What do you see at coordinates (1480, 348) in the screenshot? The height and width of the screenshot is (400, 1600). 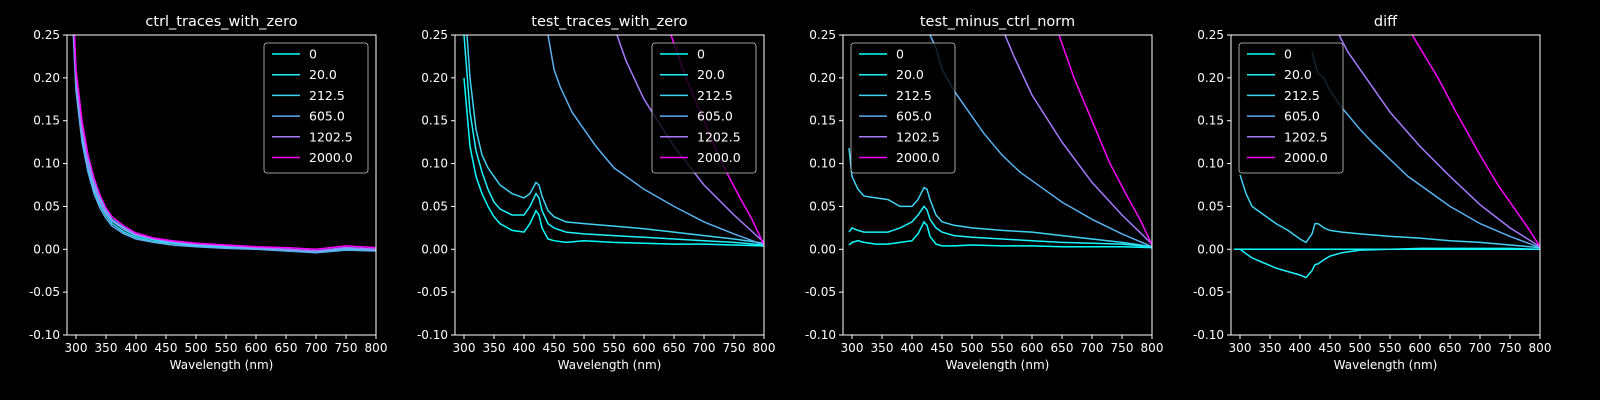 I see `x-tick-label: 700` at bounding box center [1480, 348].